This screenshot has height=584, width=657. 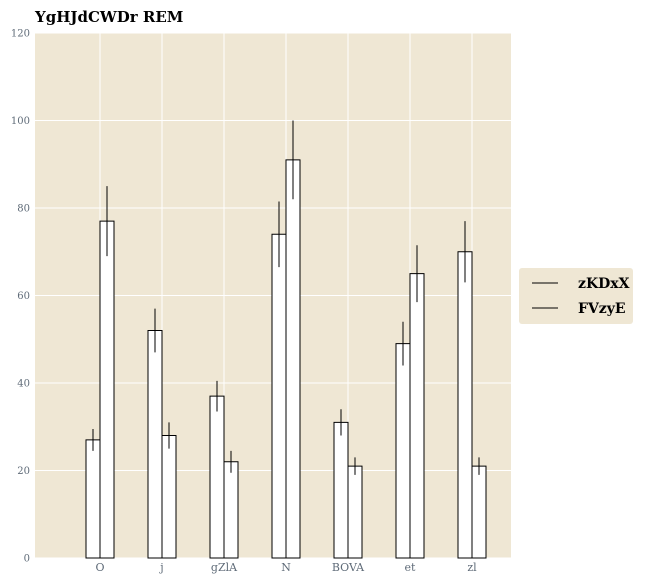 What do you see at coordinates (417, 416) in the screenshot?
I see `bar-FVzyE-et` at bounding box center [417, 416].